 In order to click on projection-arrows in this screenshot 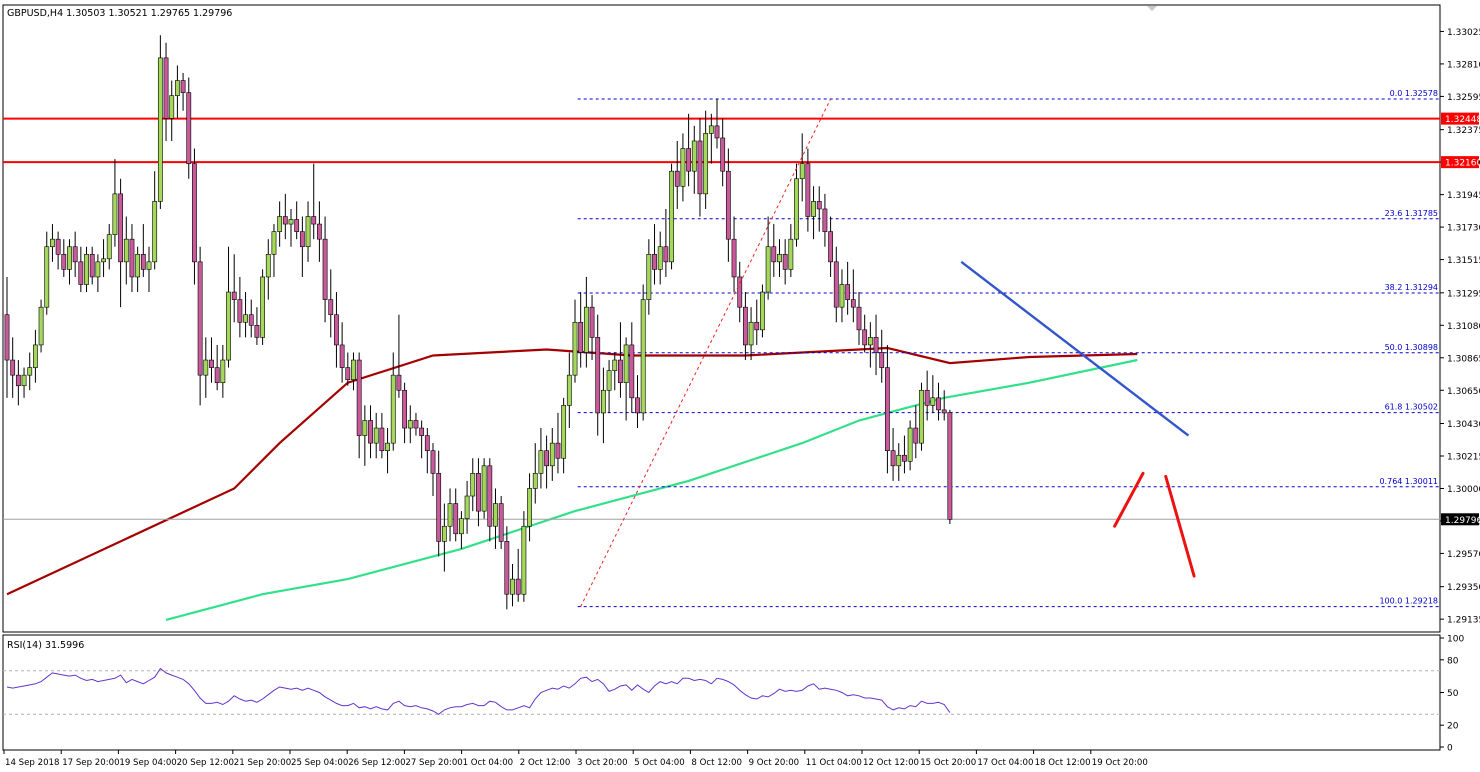, I will do `click(1154, 524)`.